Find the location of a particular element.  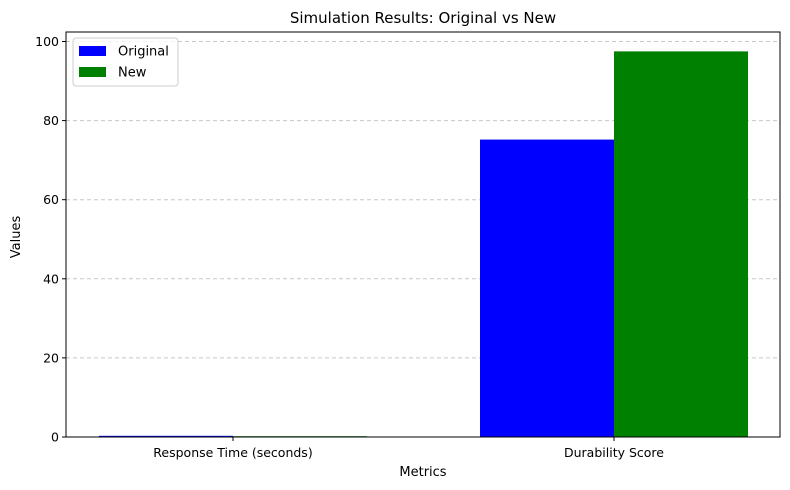

x-tick-label-0: Response Time (seconds) is located at coordinates (232, 452).